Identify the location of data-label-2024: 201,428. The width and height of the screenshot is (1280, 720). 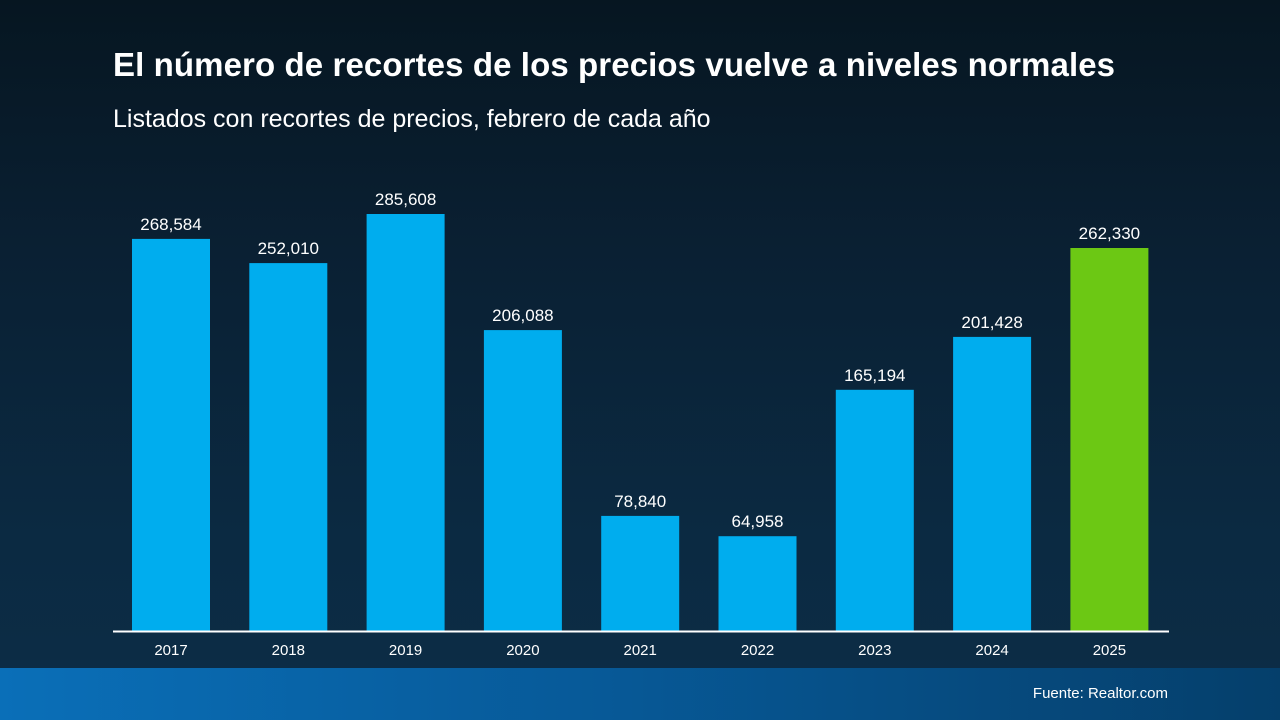
(991, 322).